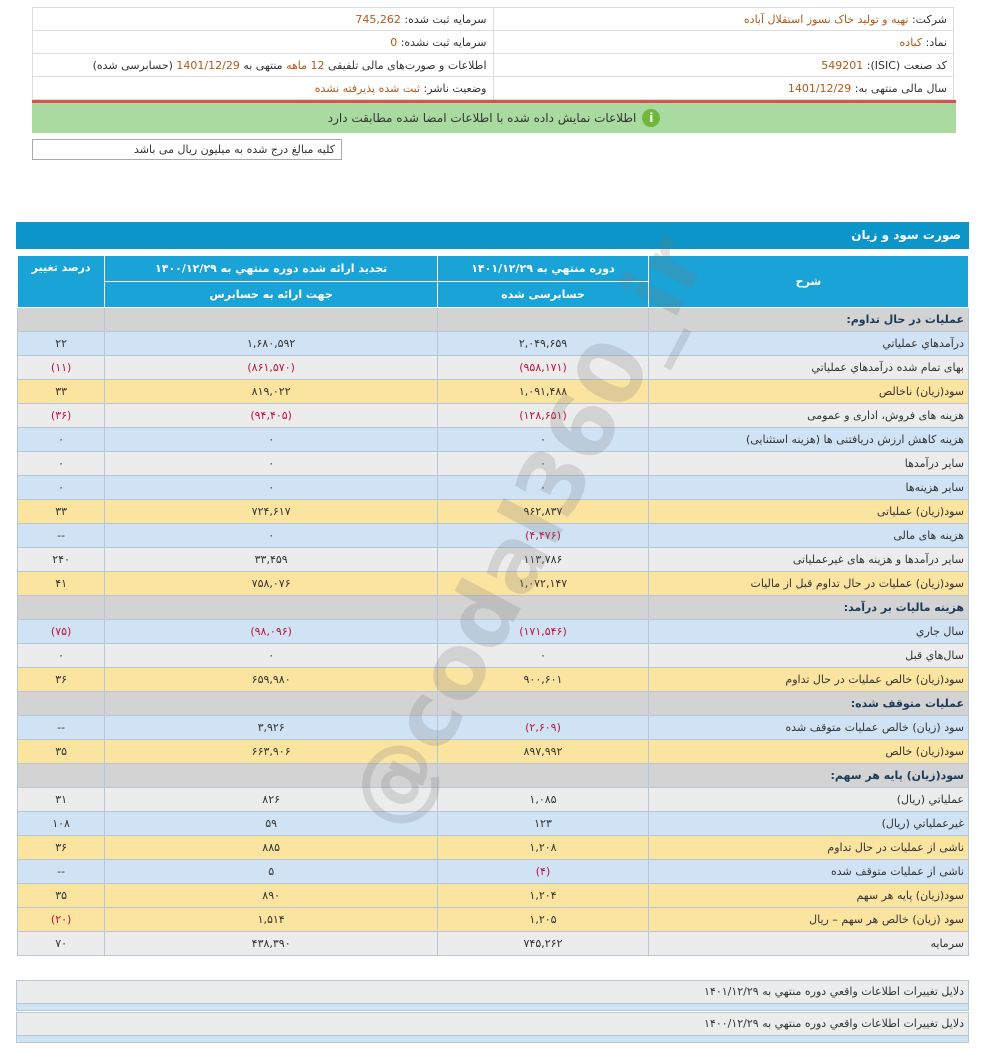 The height and width of the screenshot is (1060, 1001). I want to click on row-description: سود(زيان) ناخالص, so click(808, 391).